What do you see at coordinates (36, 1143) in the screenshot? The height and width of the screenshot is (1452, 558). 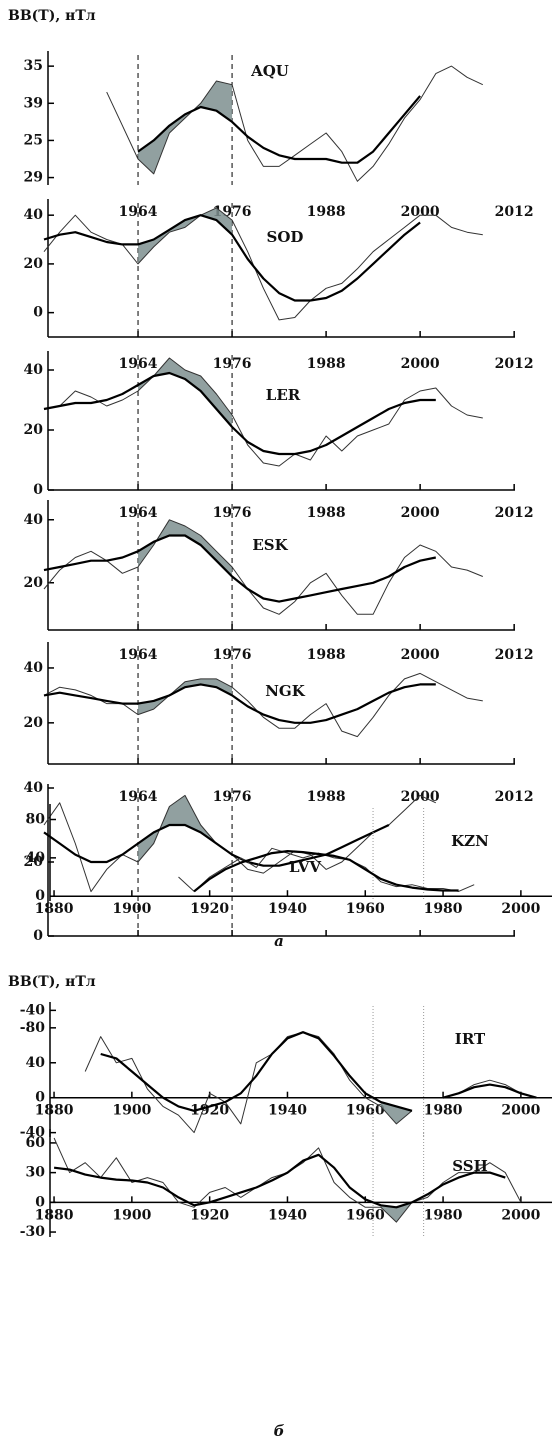 I see `y-tick-label: 60` at bounding box center [36, 1143].